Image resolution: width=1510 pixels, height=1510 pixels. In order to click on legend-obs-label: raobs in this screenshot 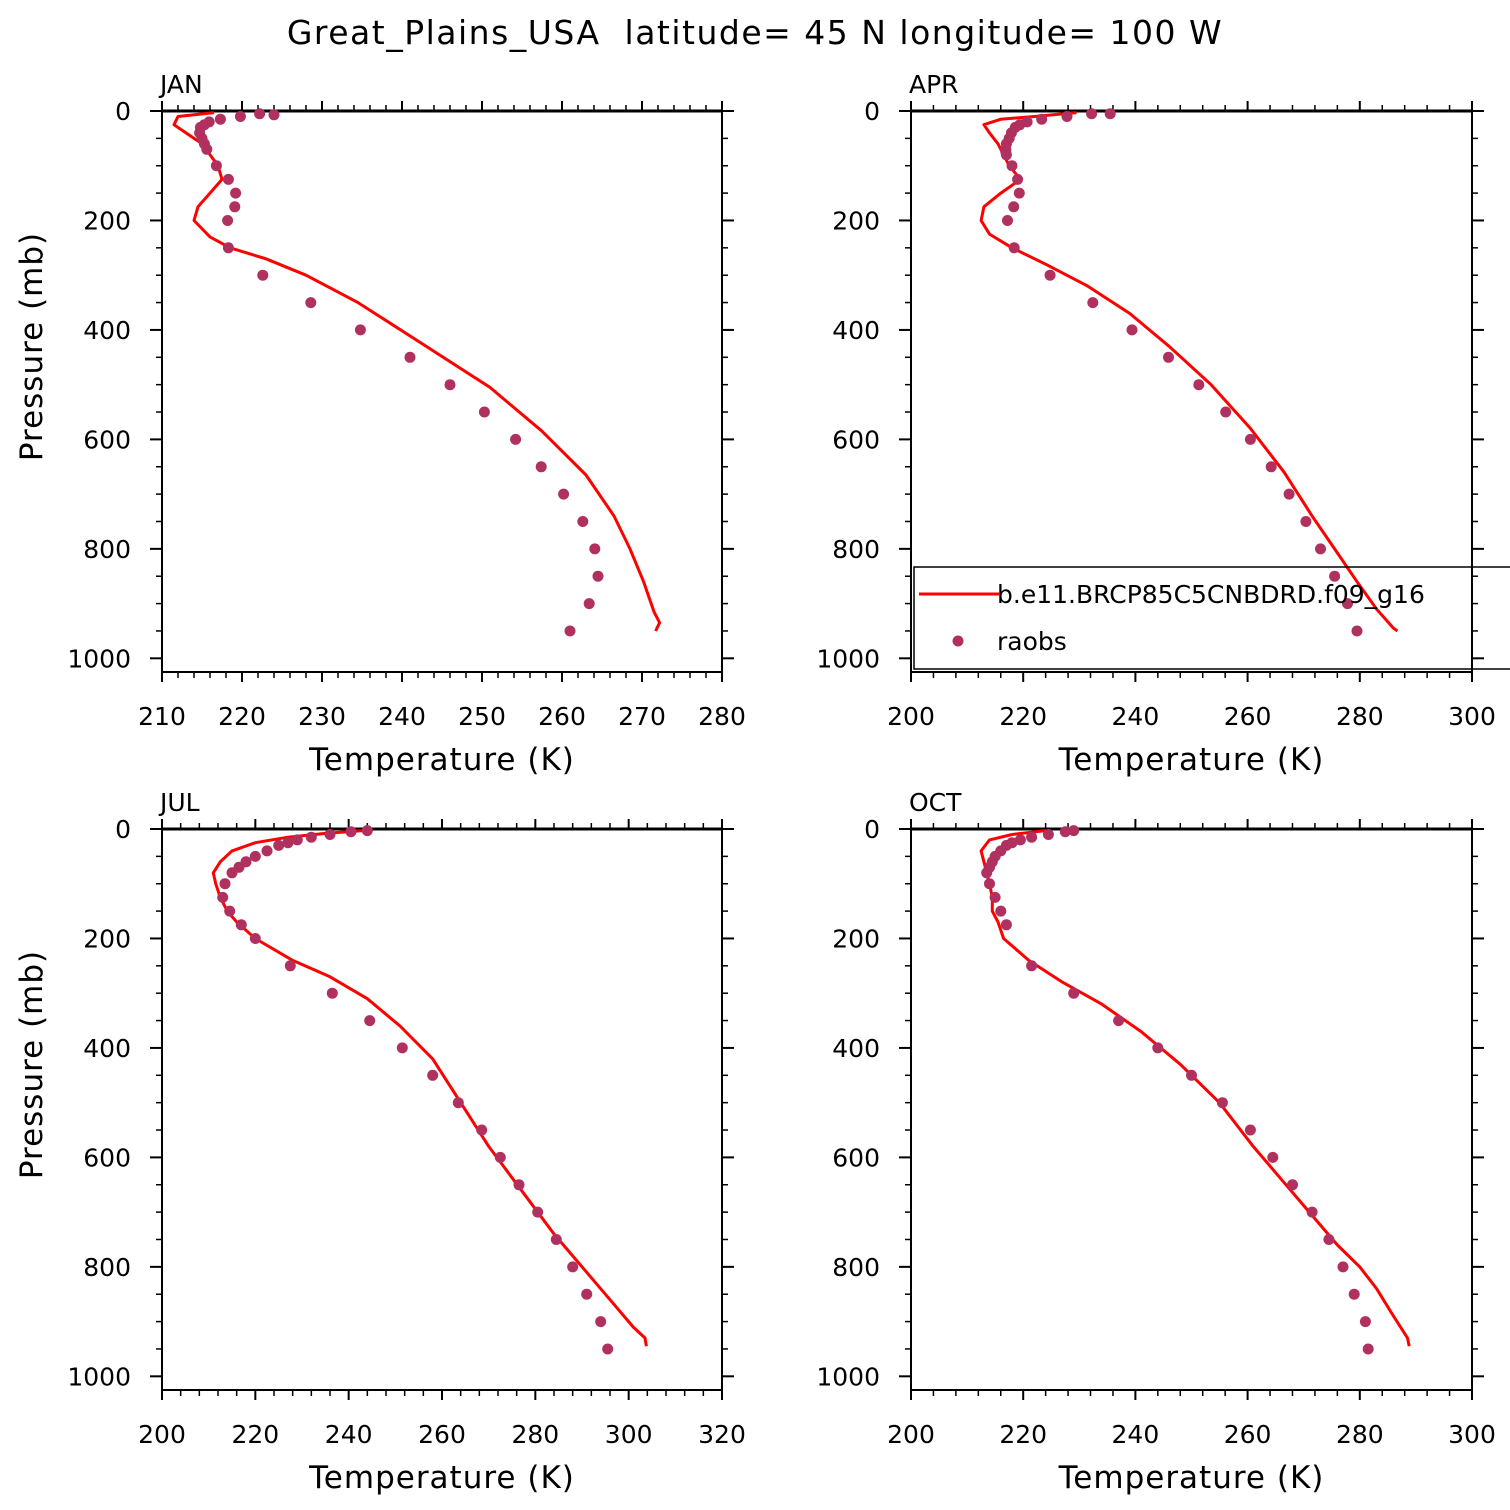, I will do `click(1032, 641)`.